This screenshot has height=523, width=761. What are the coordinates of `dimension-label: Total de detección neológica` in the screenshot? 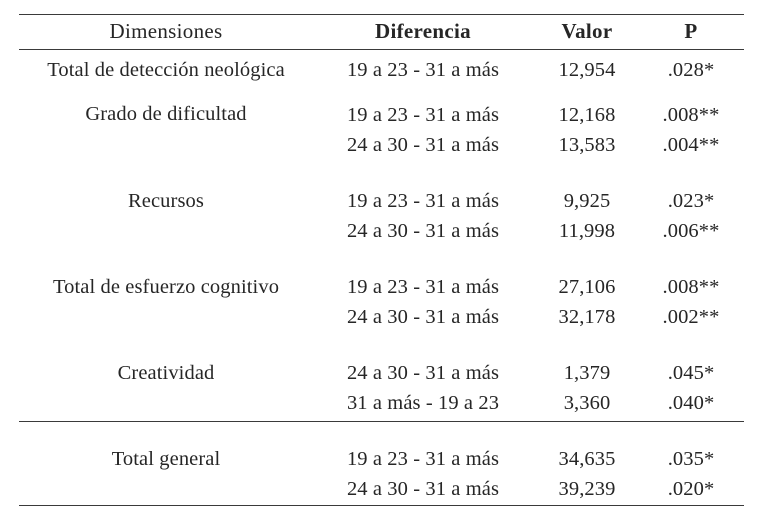 It's located at (166, 70).